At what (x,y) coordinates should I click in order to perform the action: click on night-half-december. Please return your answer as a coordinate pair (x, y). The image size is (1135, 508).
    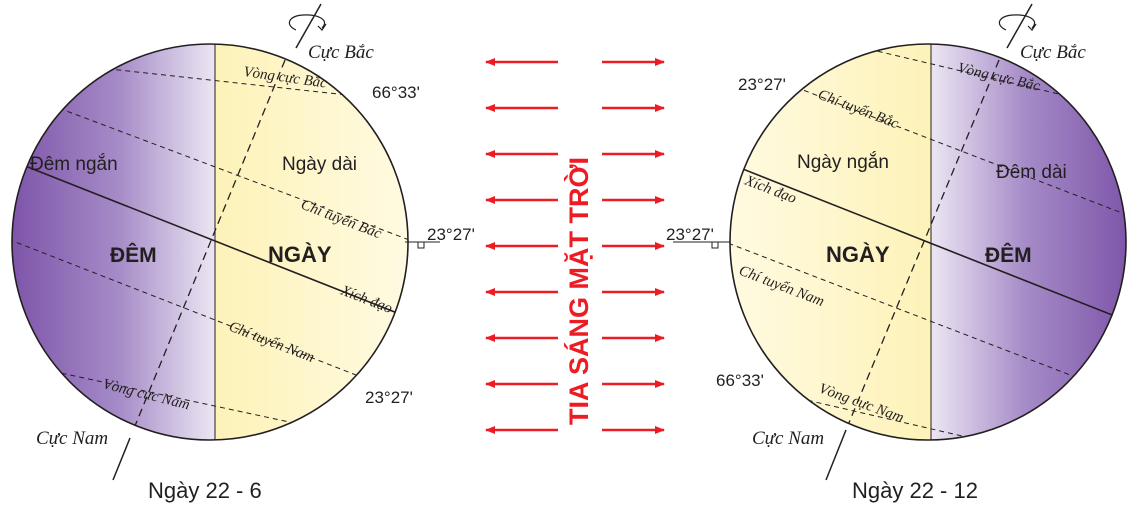
    Looking at the image, I should click on (1028, 242).